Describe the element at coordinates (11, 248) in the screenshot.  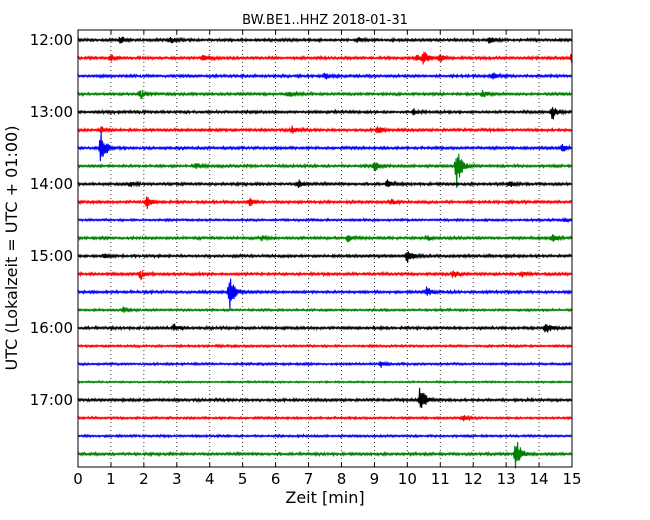
I see `y-axis-label: UTC (Lokalzeit = UTC + 01:00)` at that location.